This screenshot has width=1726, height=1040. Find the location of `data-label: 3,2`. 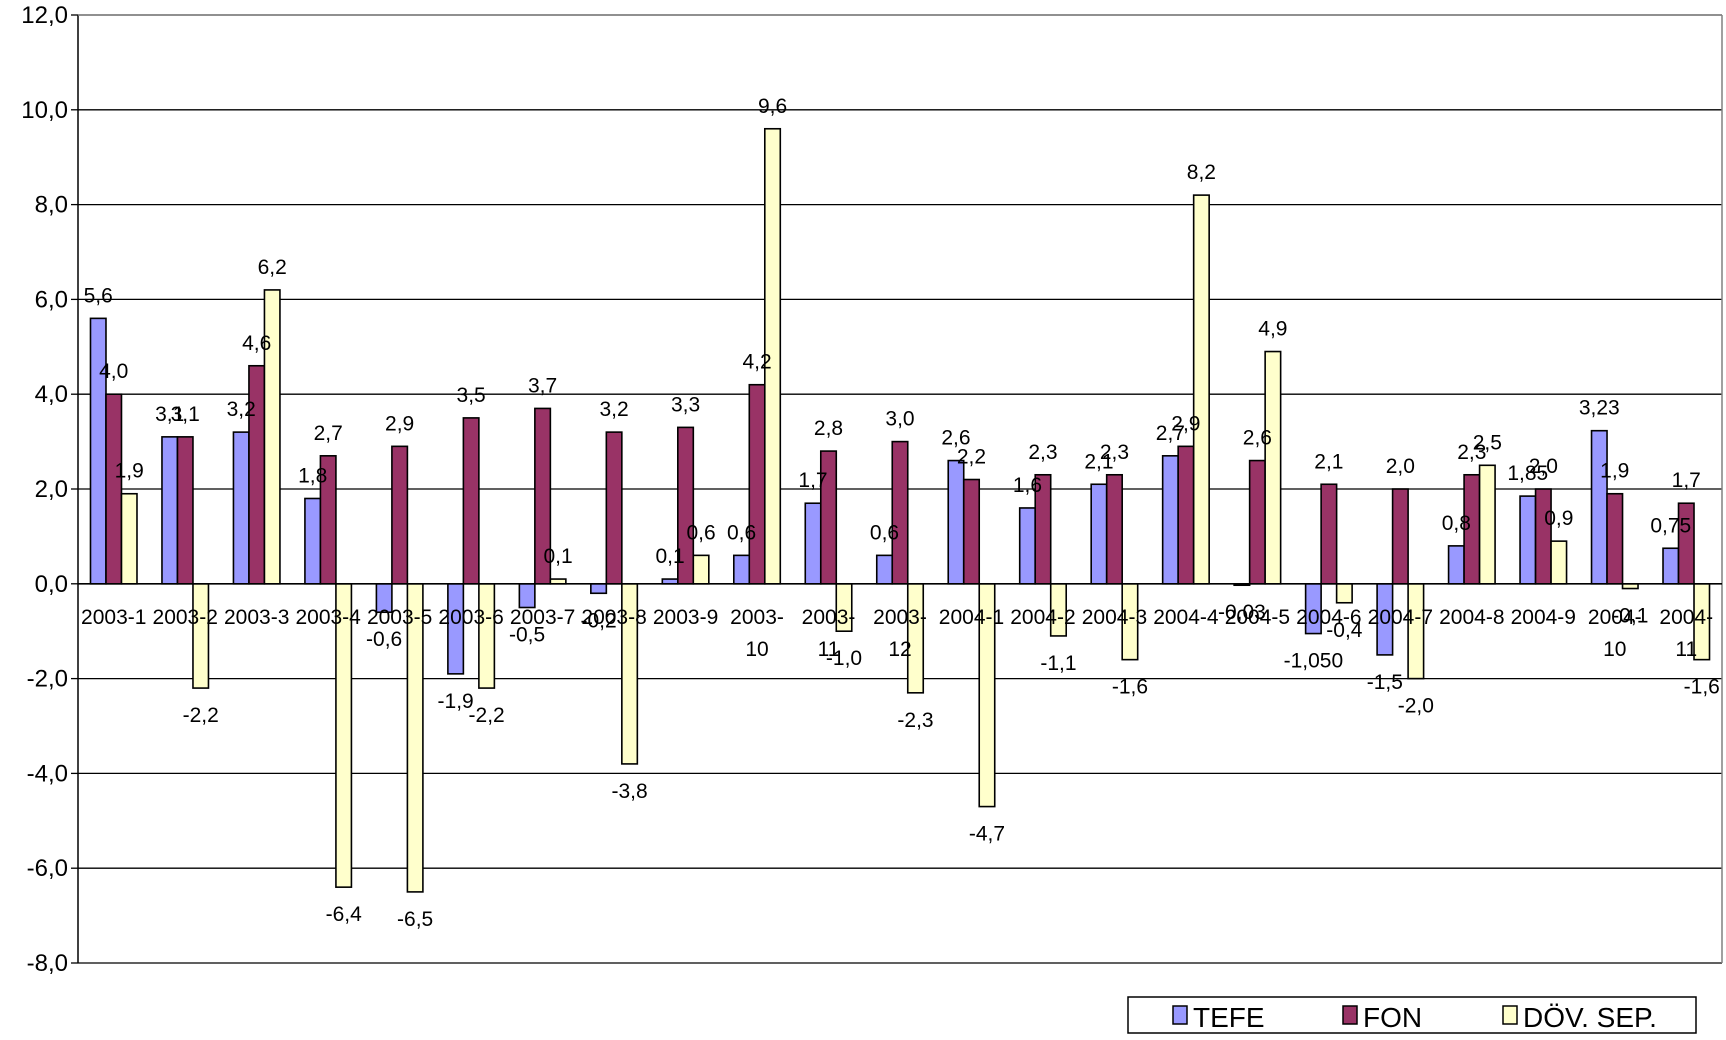

data-label: 3,2 is located at coordinates (241, 409).